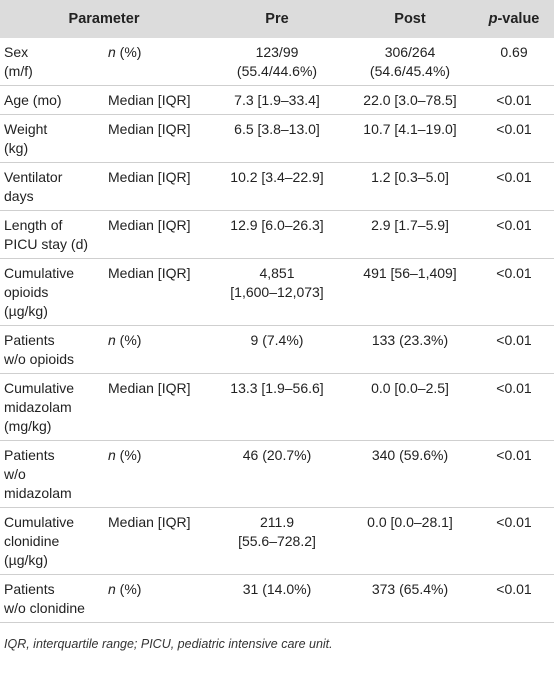 The height and width of the screenshot is (680, 559). I want to click on table-header: Parameter Pre Post p-value, so click(277, 19).